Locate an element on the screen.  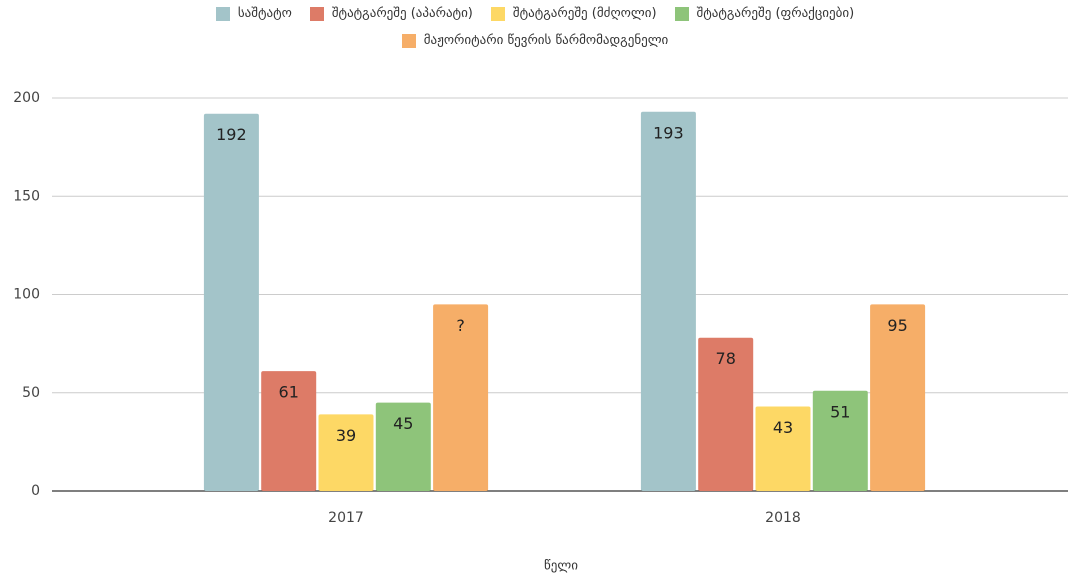
data-label: 61 is located at coordinates (289, 392).